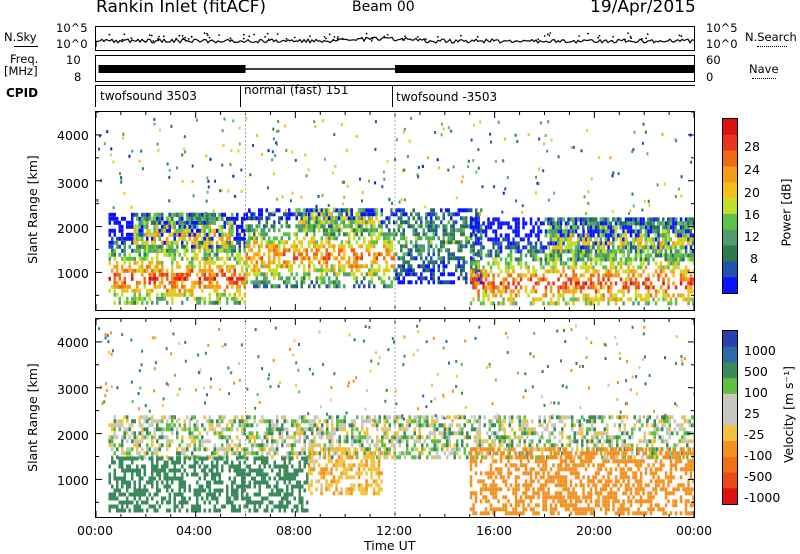 The image size is (800, 554). Describe the element at coordinates (148, 96) in the screenshot. I see `cpid-segment-label: twofsound 3503` at that location.